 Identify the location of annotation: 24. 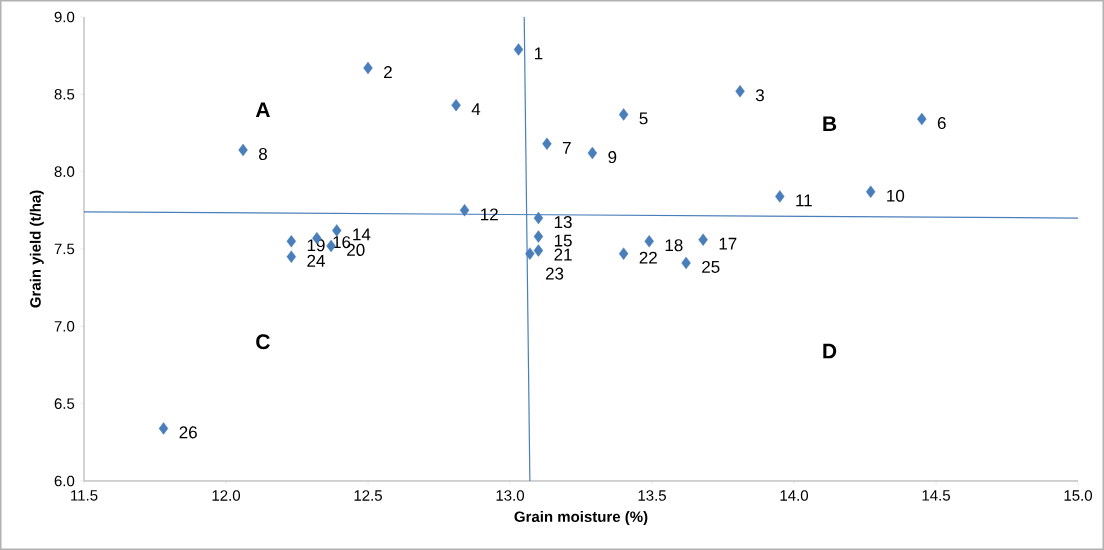
(316, 260).